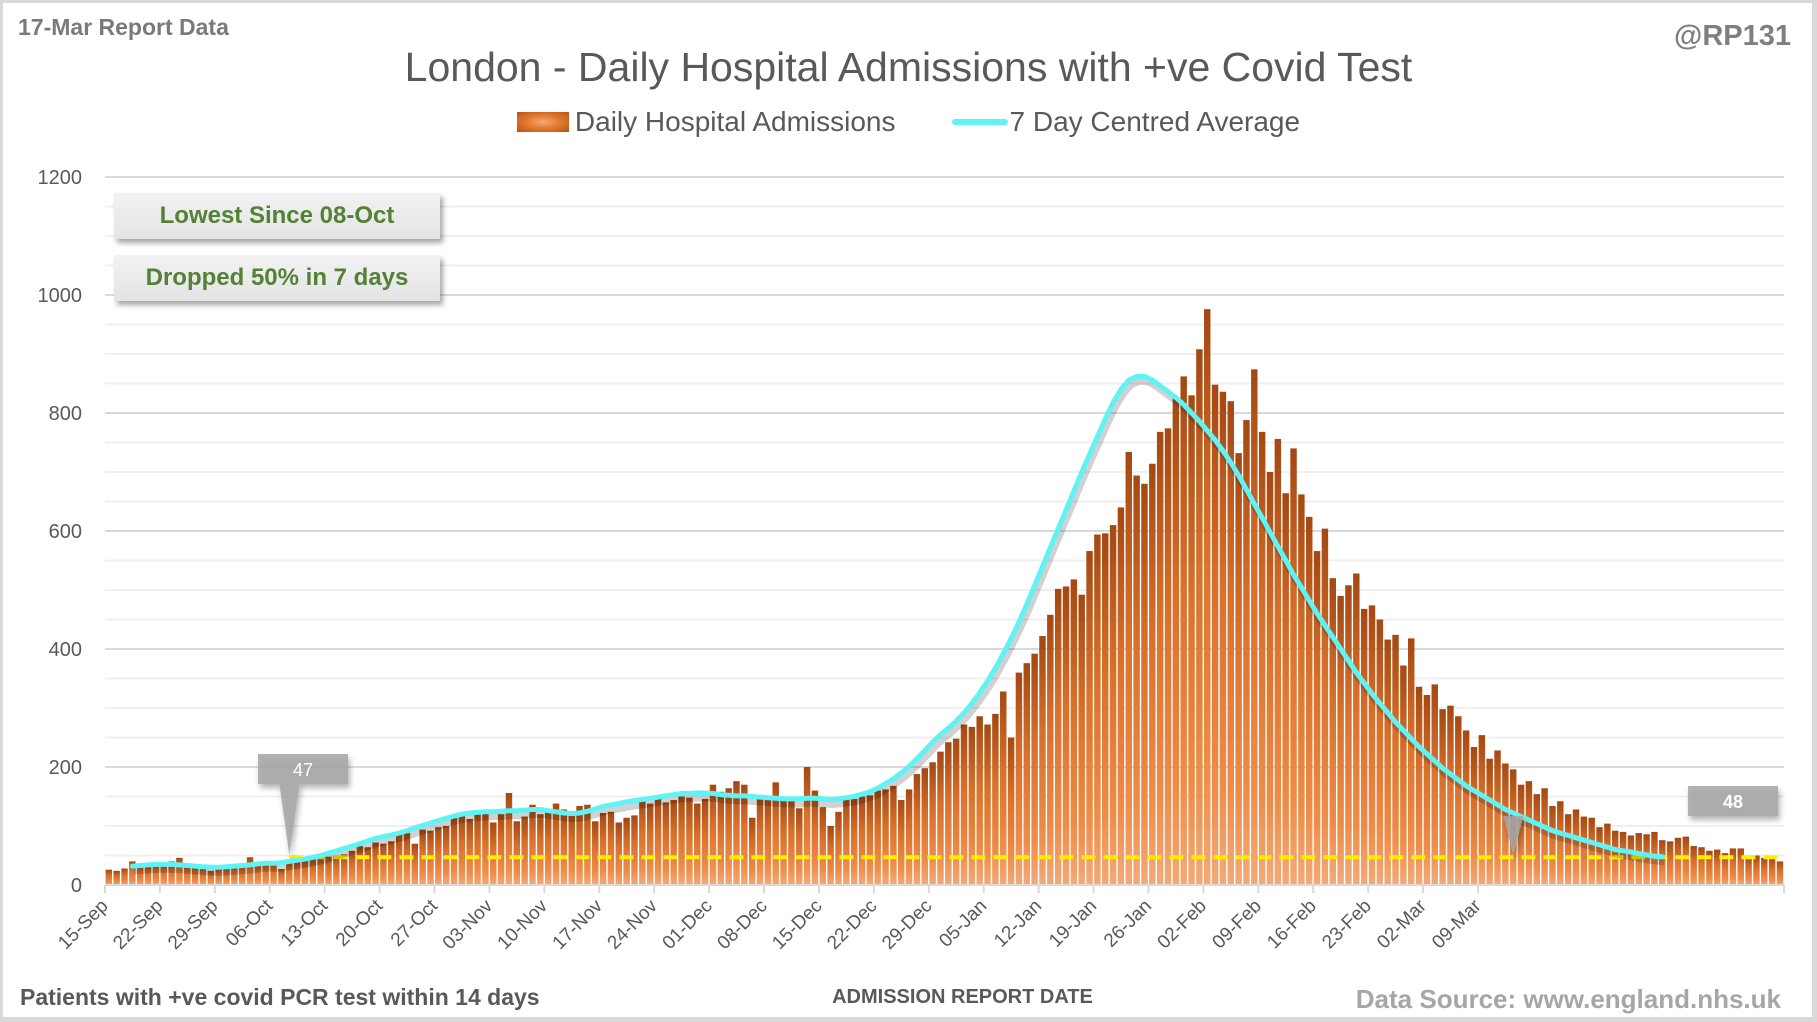 Image resolution: width=1817 pixels, height=1022 pixels. Describe the element at coordinates (76, 886) in the screenshot. I see `y-tick-label: 0` at that location.